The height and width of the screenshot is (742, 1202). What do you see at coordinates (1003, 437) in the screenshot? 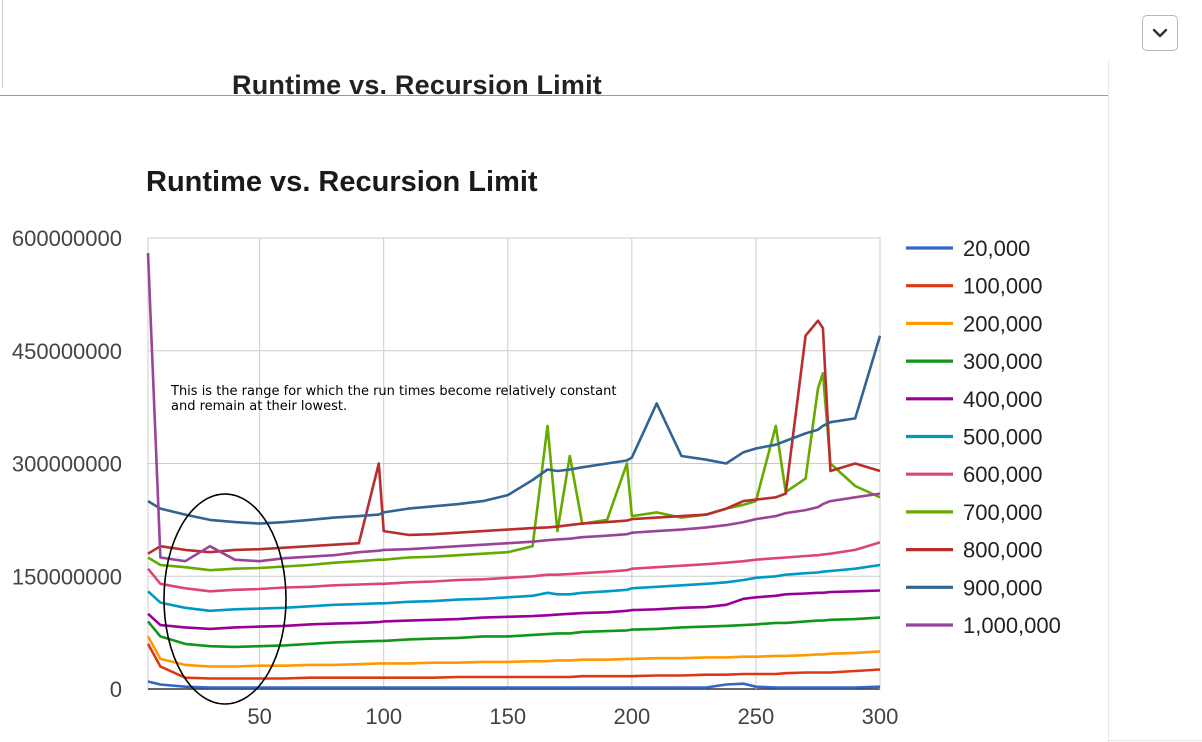
I see `legend-label: 500,000` at bounding box center [1003, 437].